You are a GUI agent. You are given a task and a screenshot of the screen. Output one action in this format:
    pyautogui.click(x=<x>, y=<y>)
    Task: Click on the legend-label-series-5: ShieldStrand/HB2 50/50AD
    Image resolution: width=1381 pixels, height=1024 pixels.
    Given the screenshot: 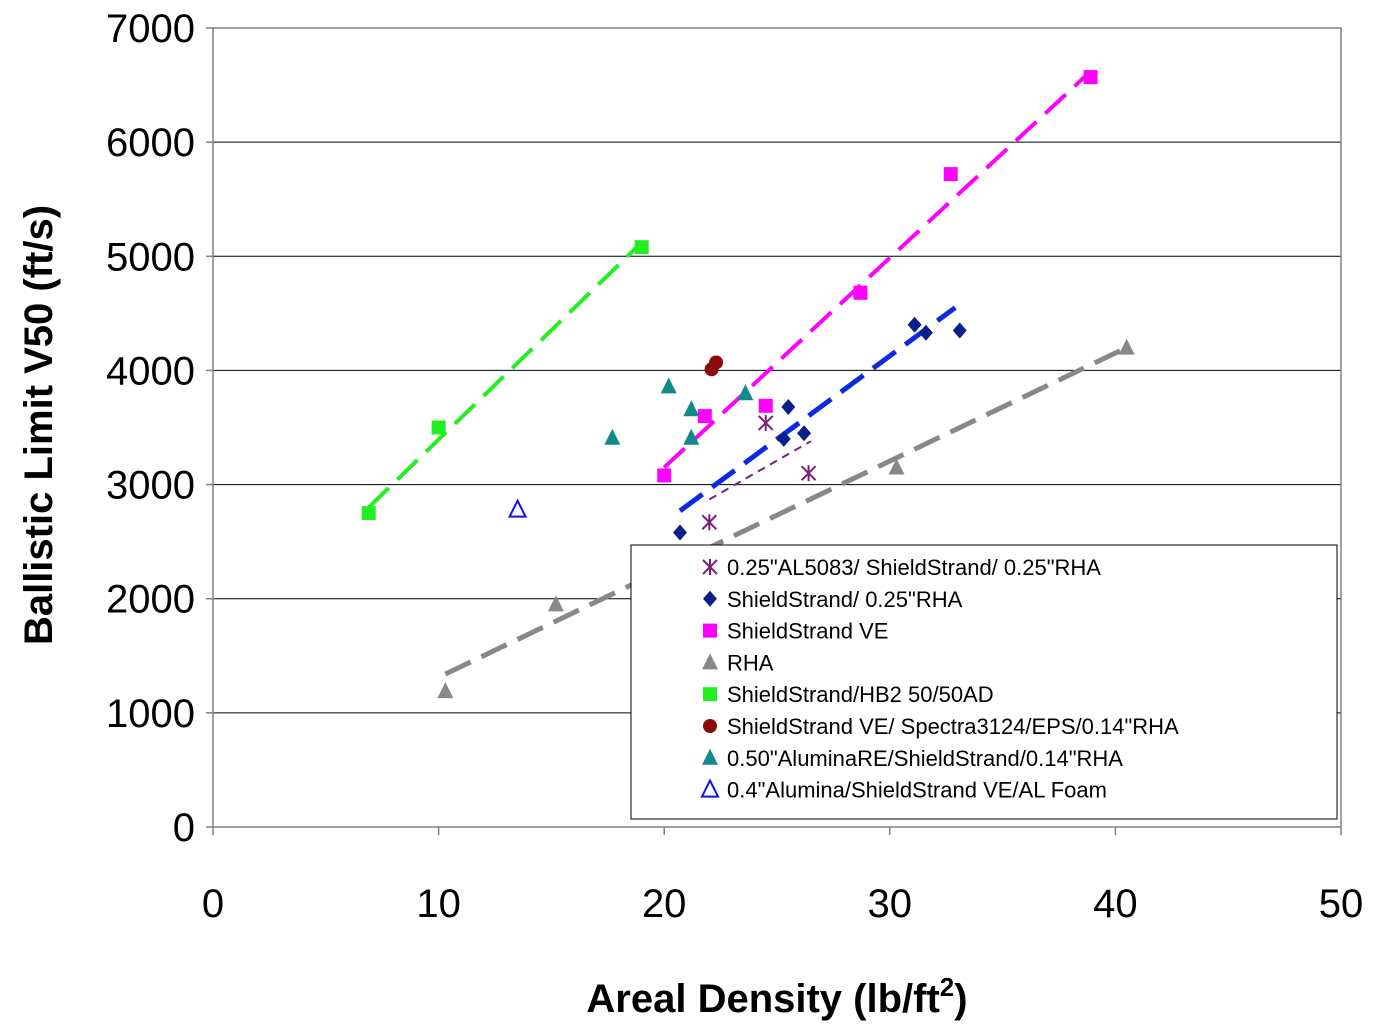 What is the action you would take?
    pyautogui.click(x=860, y=694)
    